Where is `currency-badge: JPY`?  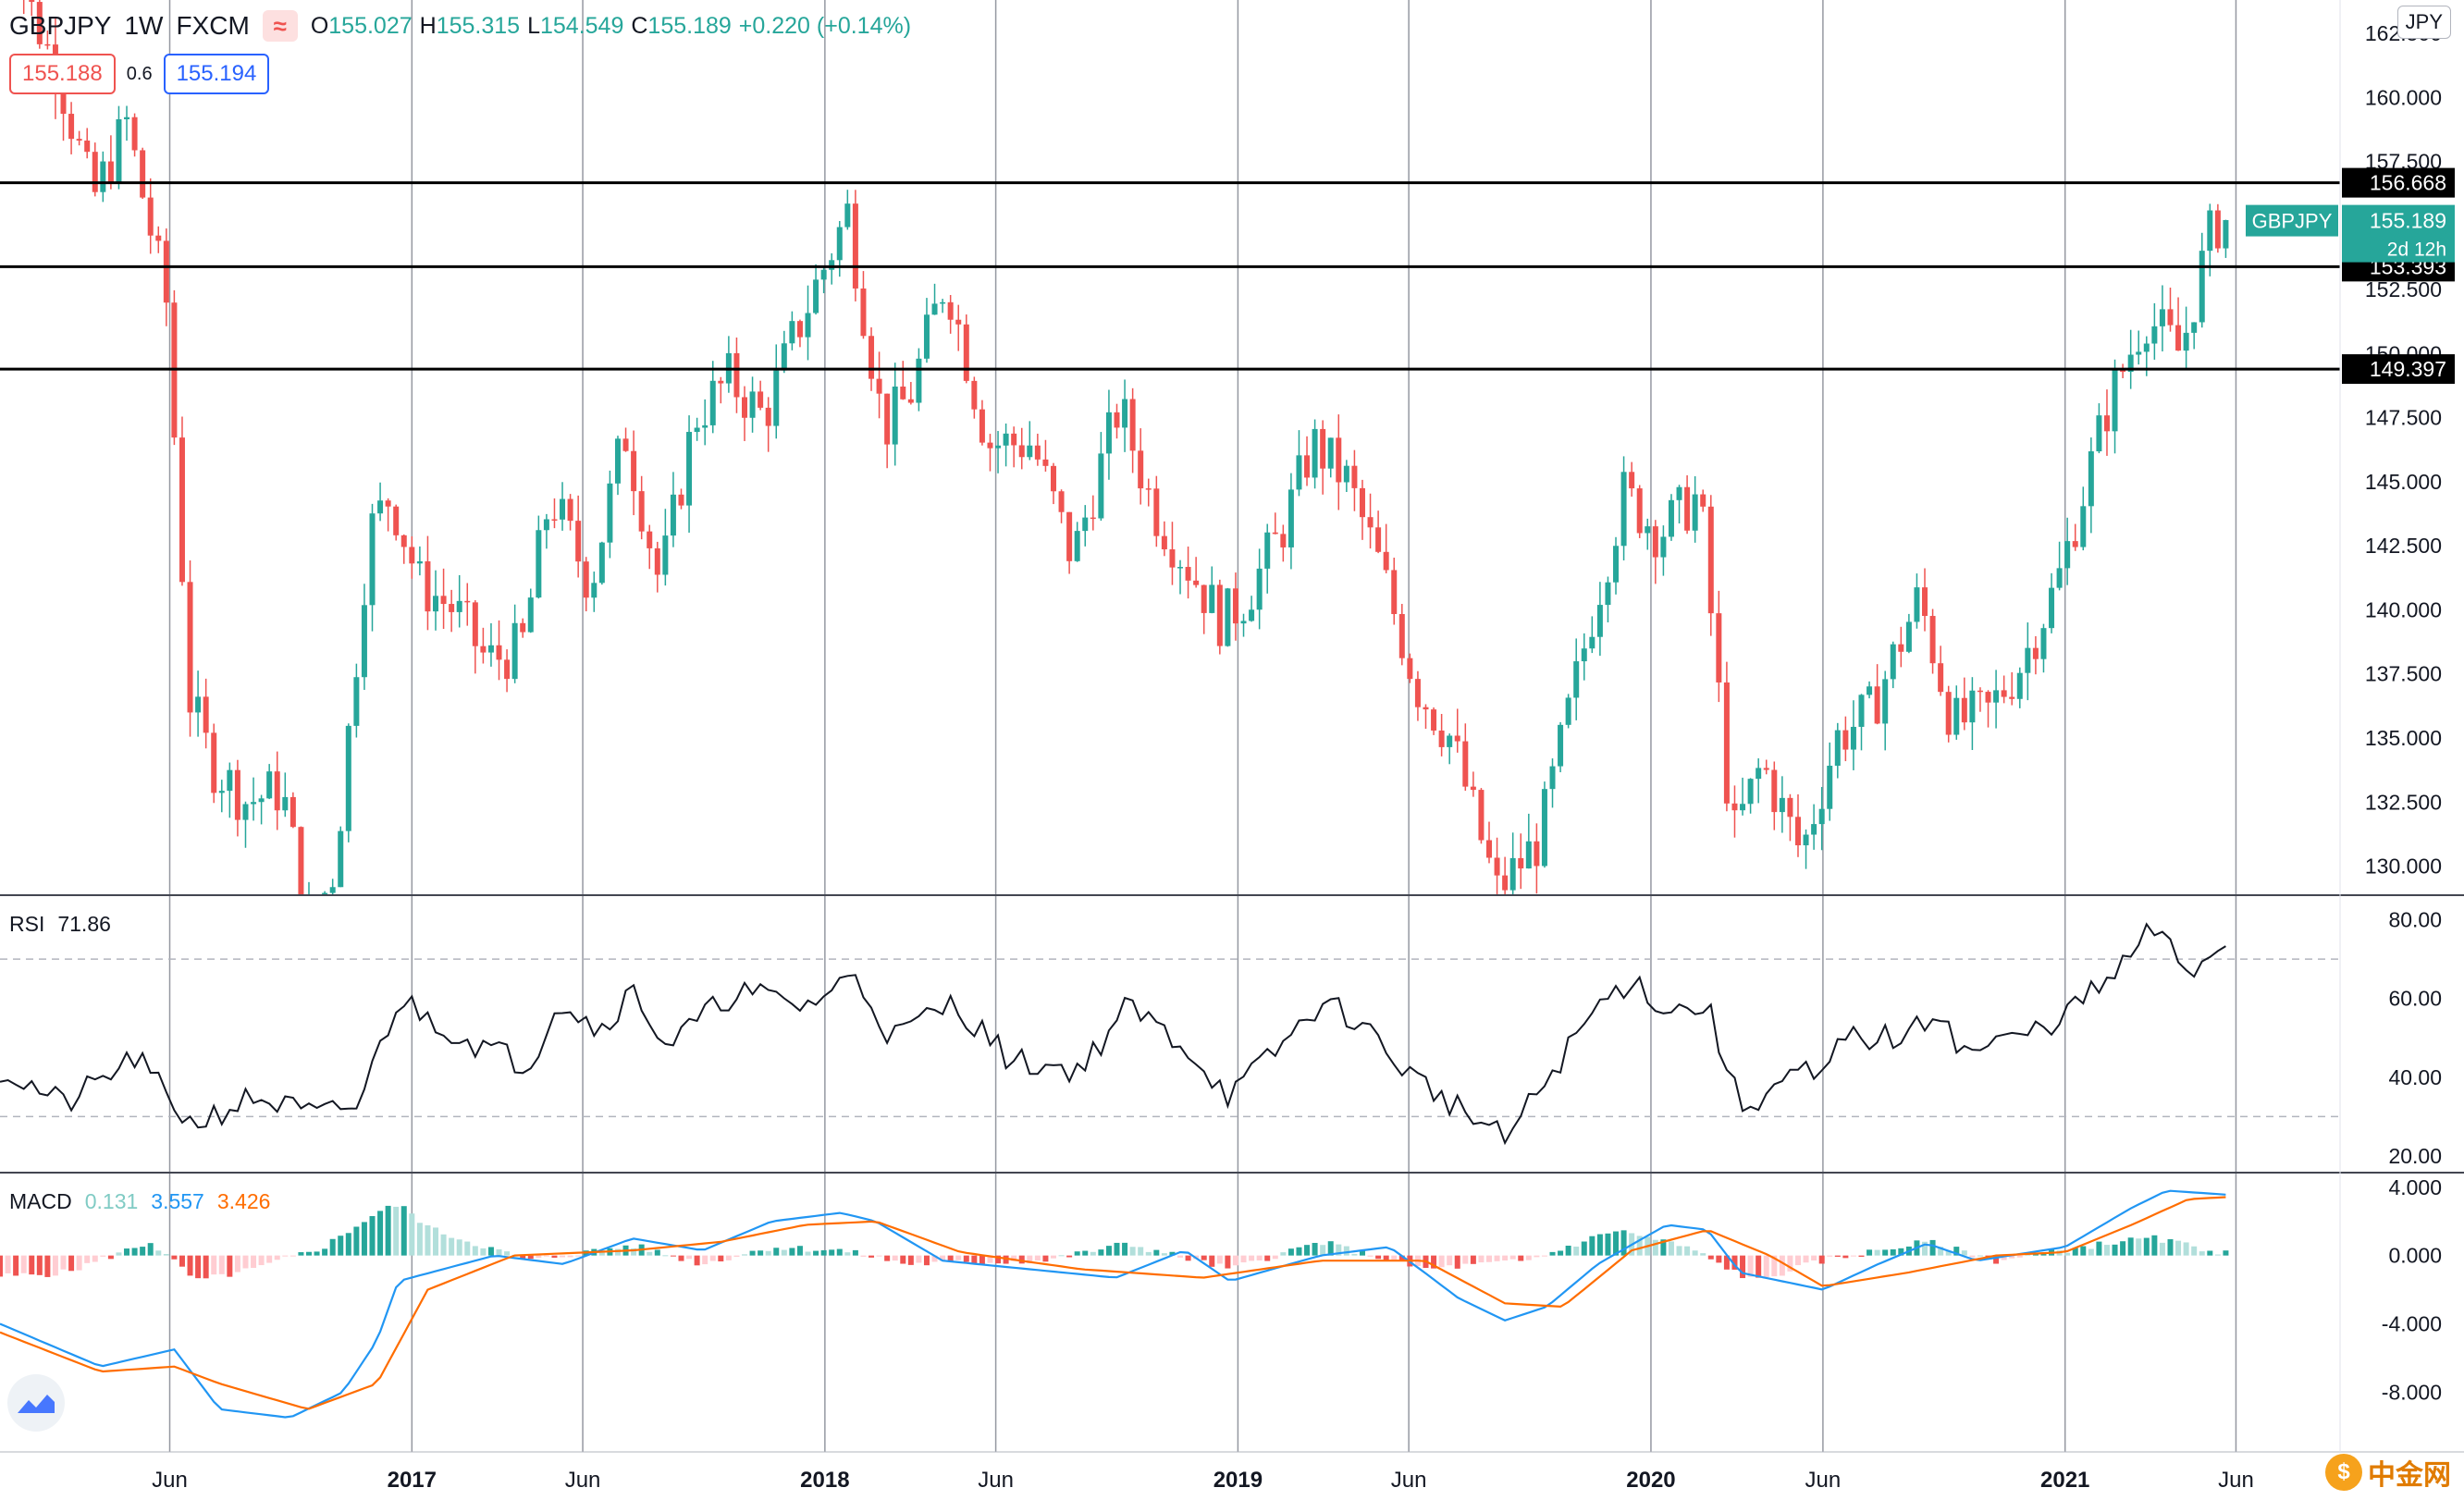
currency-badge: JPY is located at coordinates (2424, 22).